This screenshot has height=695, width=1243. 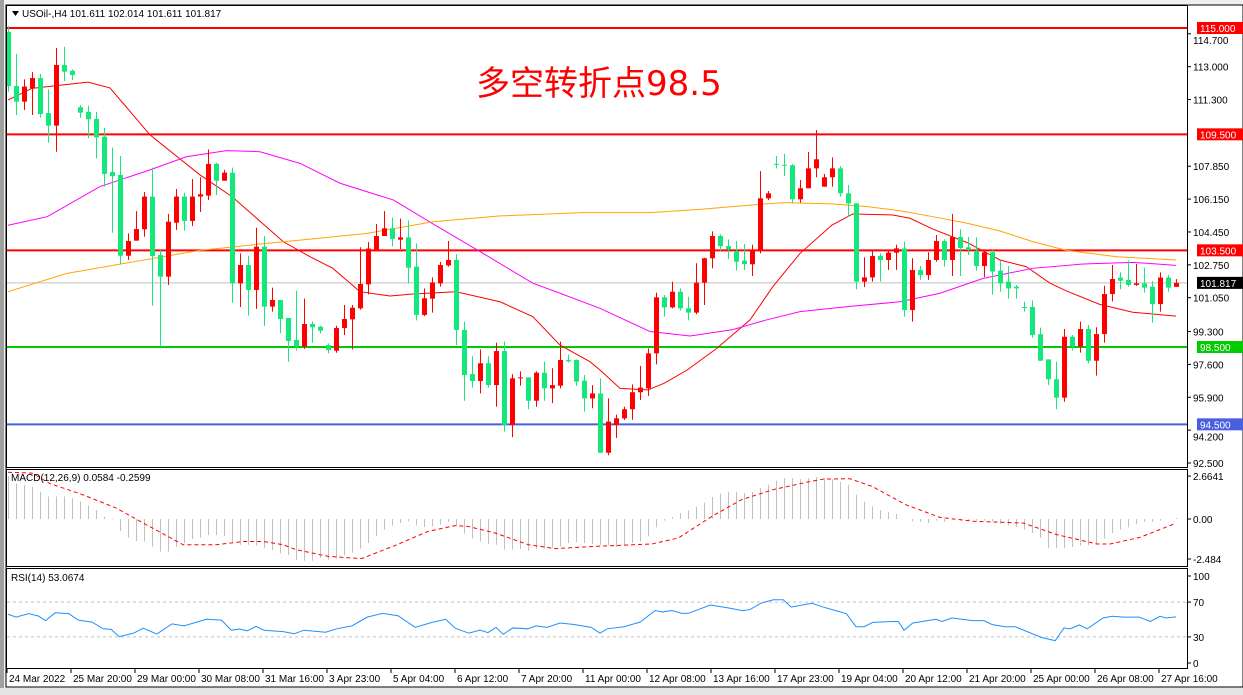 What do you see at coordinates (1208, 437) in the screenshot?
I see `price-tick-label: 94.200` at bounding box center [1208, 437].